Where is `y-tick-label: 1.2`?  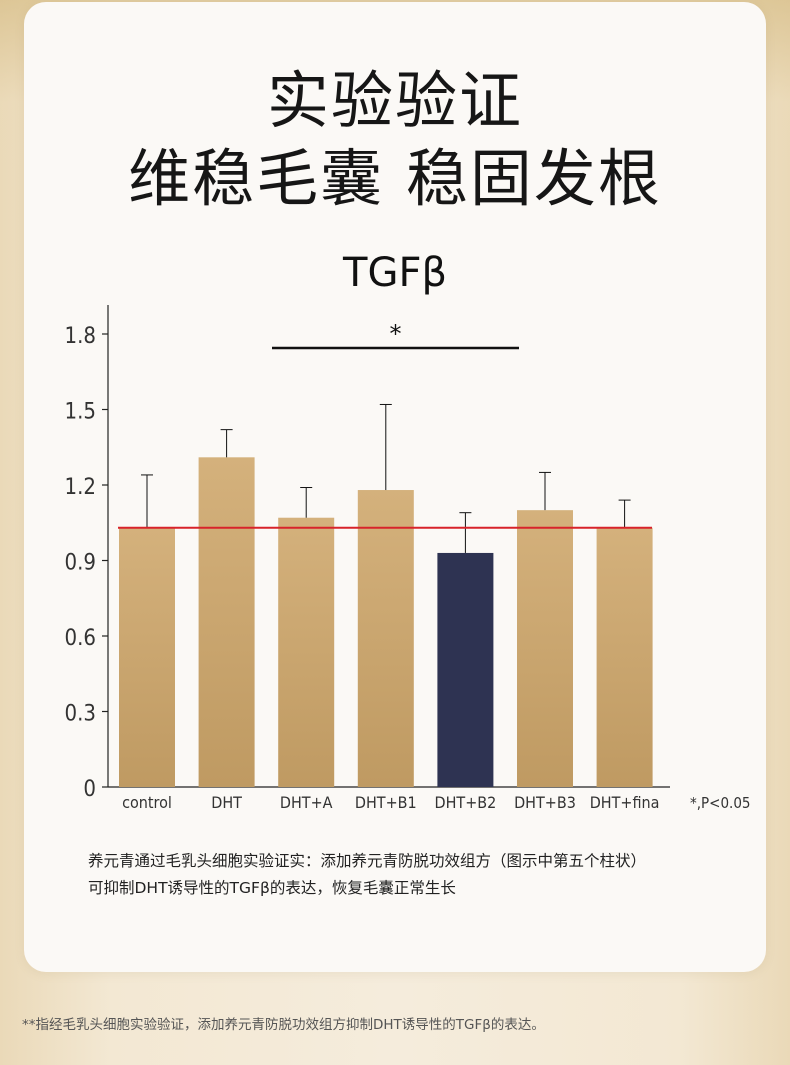
y-tick-label: 1.2 is located at coordinates (80, 487).